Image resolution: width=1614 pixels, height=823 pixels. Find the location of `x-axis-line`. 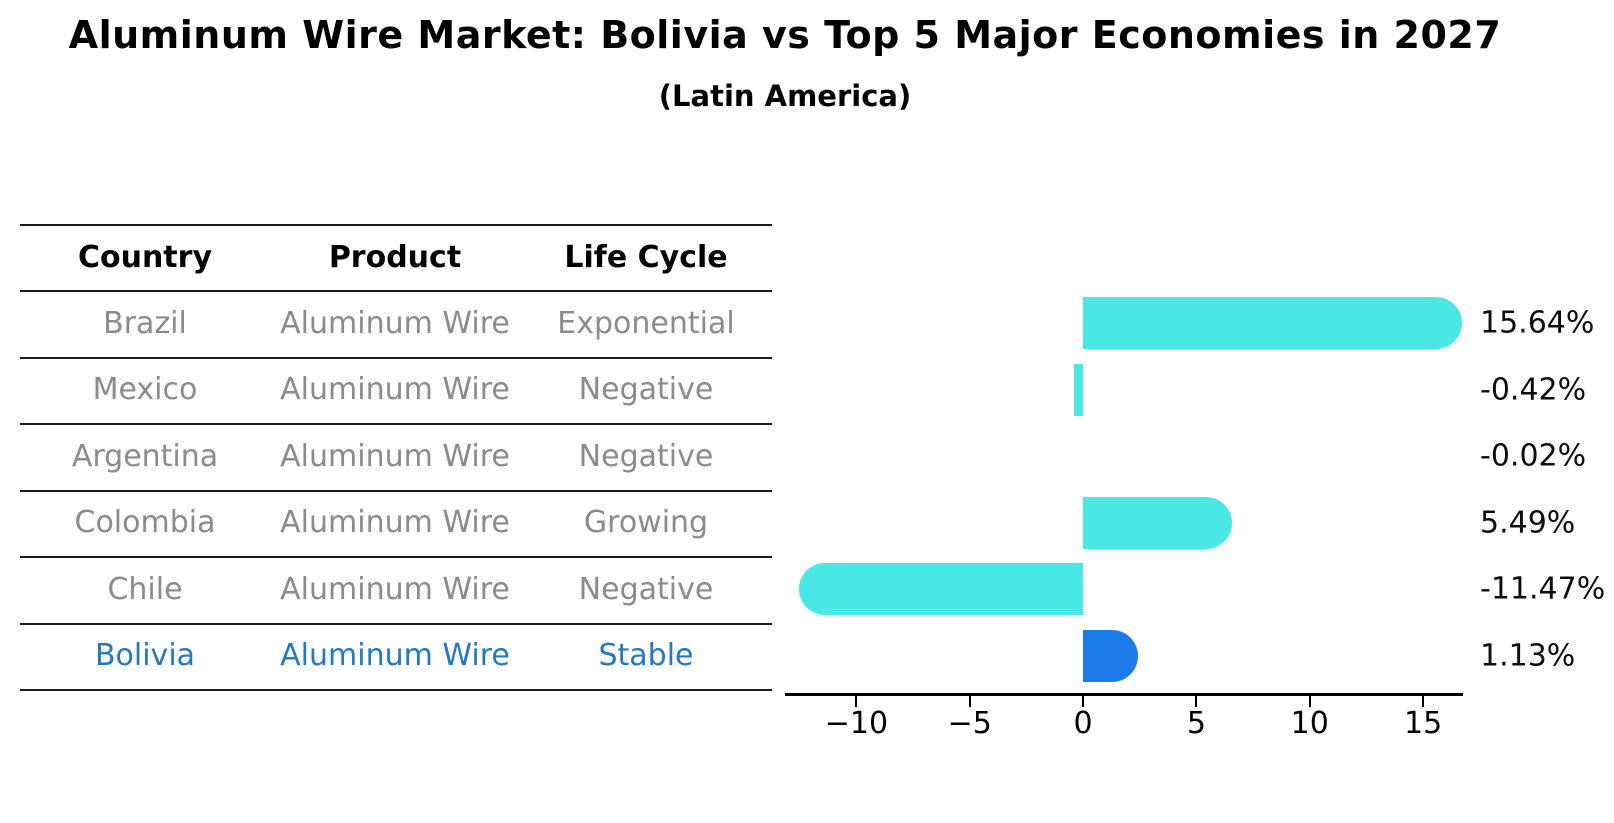

x-axis-line is located at coordinates (1124, 694).